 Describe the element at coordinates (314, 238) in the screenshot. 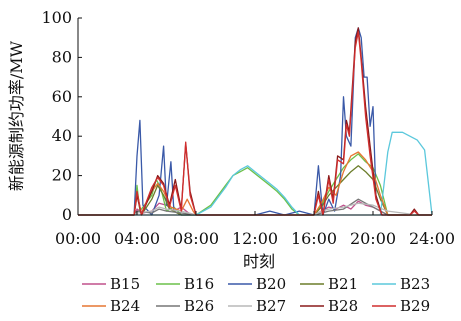

I see `x-tick-label: 16:00` at that location.